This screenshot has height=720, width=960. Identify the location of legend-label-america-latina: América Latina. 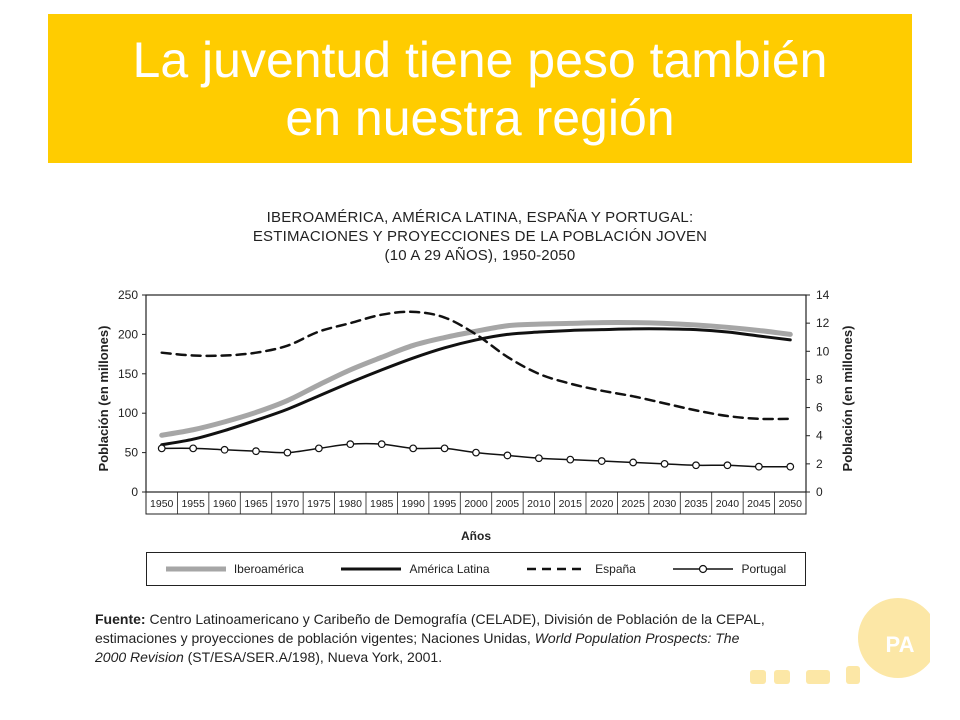
(449, 569).